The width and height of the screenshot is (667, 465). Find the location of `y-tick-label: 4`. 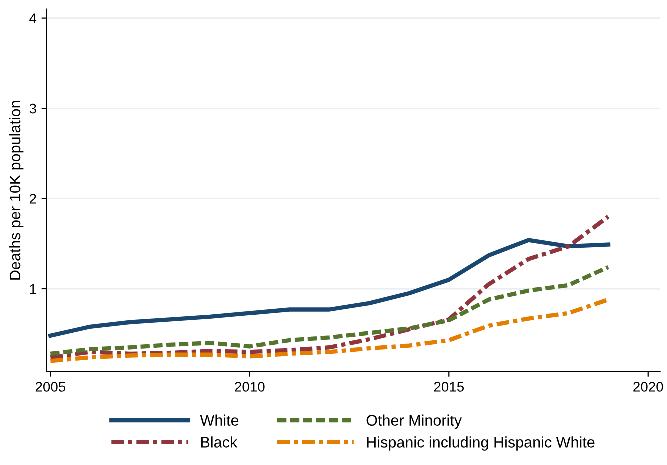

y-tick-label: 4 is located at coordinates (33, 19).